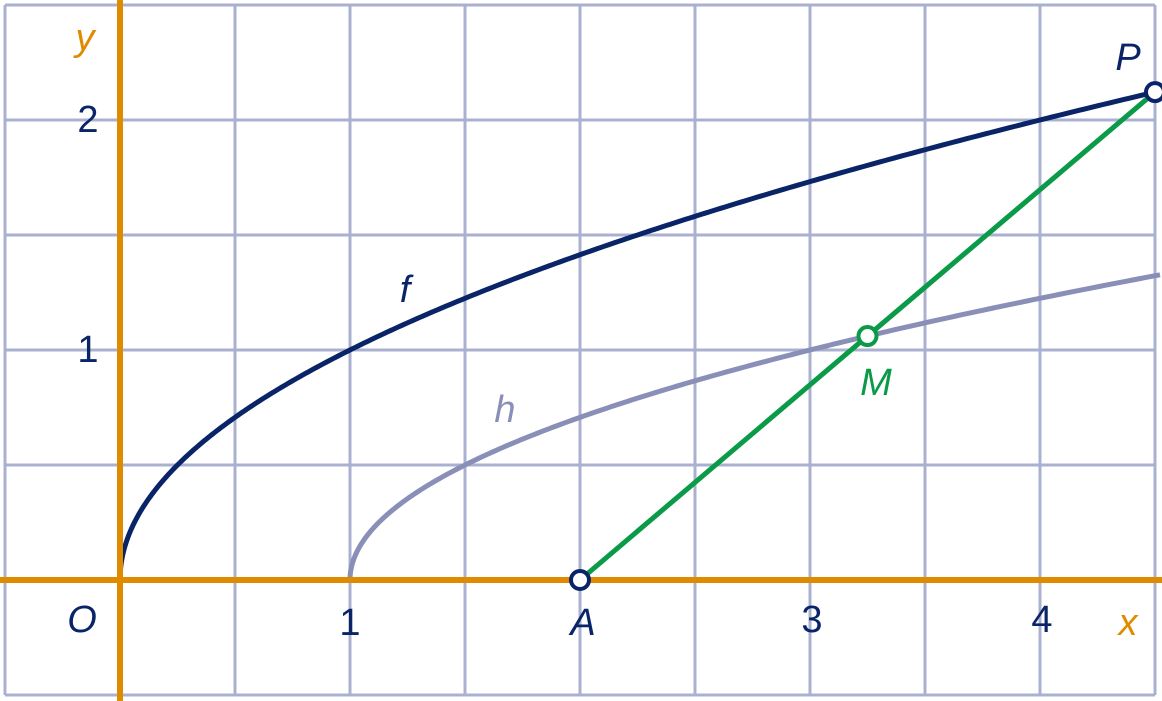  What do you see at coordinates (1128, 58) in the screenshot?
I see `point-label: P` at bounding box center [1128, 58].